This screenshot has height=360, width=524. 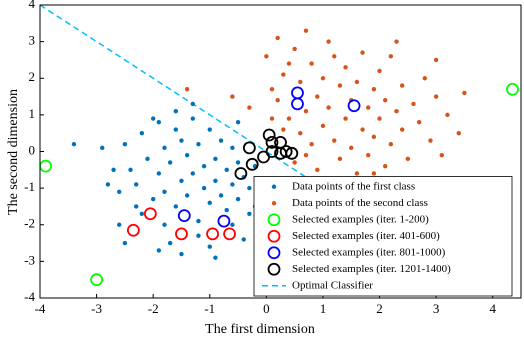 What do you see at coordinates (366, 236) in the screenshot?
I see `legend-label: Selected examples (iter. 401-600)` at bounding box center [366, 236].